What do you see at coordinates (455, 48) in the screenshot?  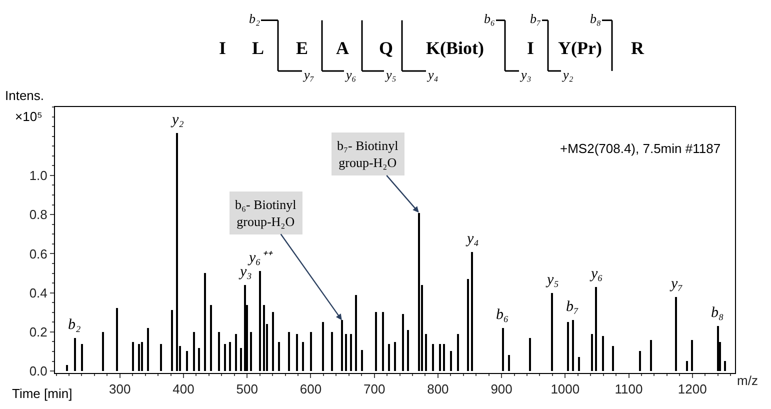 I see `text: K(Biot)` at bounding box center [455, 48].